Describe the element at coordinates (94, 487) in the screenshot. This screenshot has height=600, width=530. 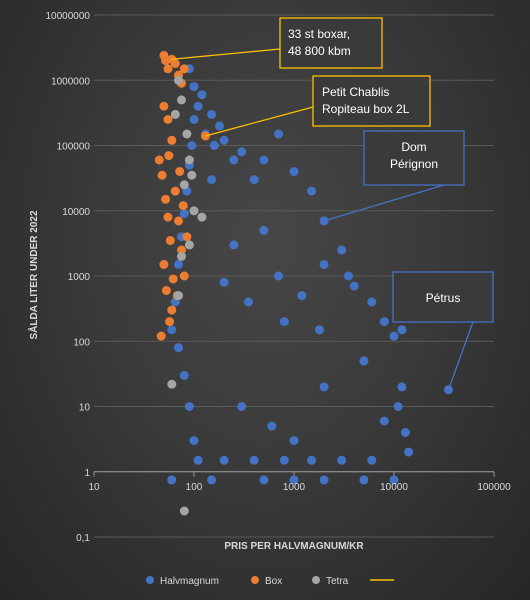
I see `x-tick-label: 10` at that location.